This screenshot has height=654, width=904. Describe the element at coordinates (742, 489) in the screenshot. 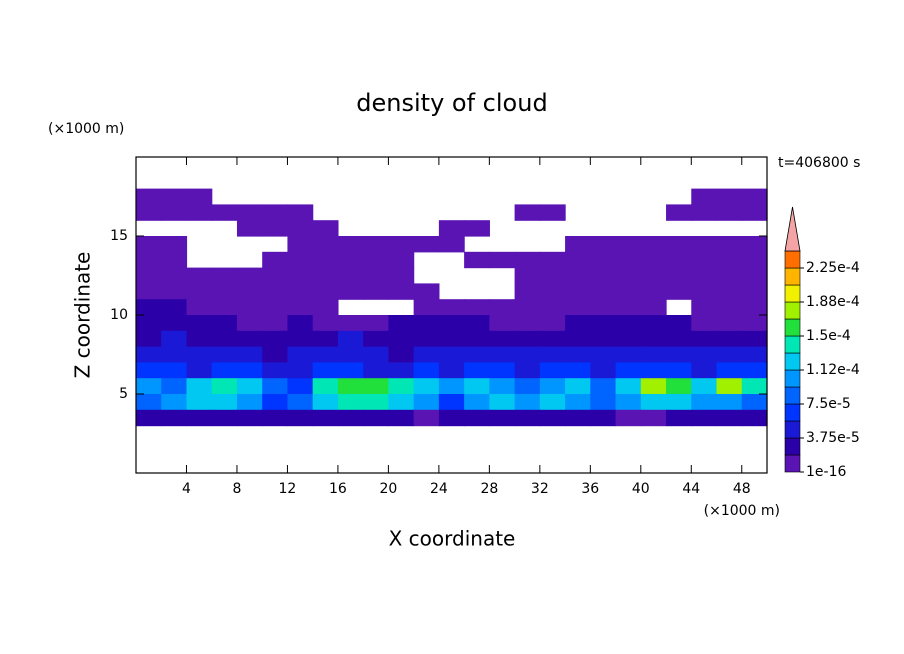

I see `x-tick-label: 48` at that location.